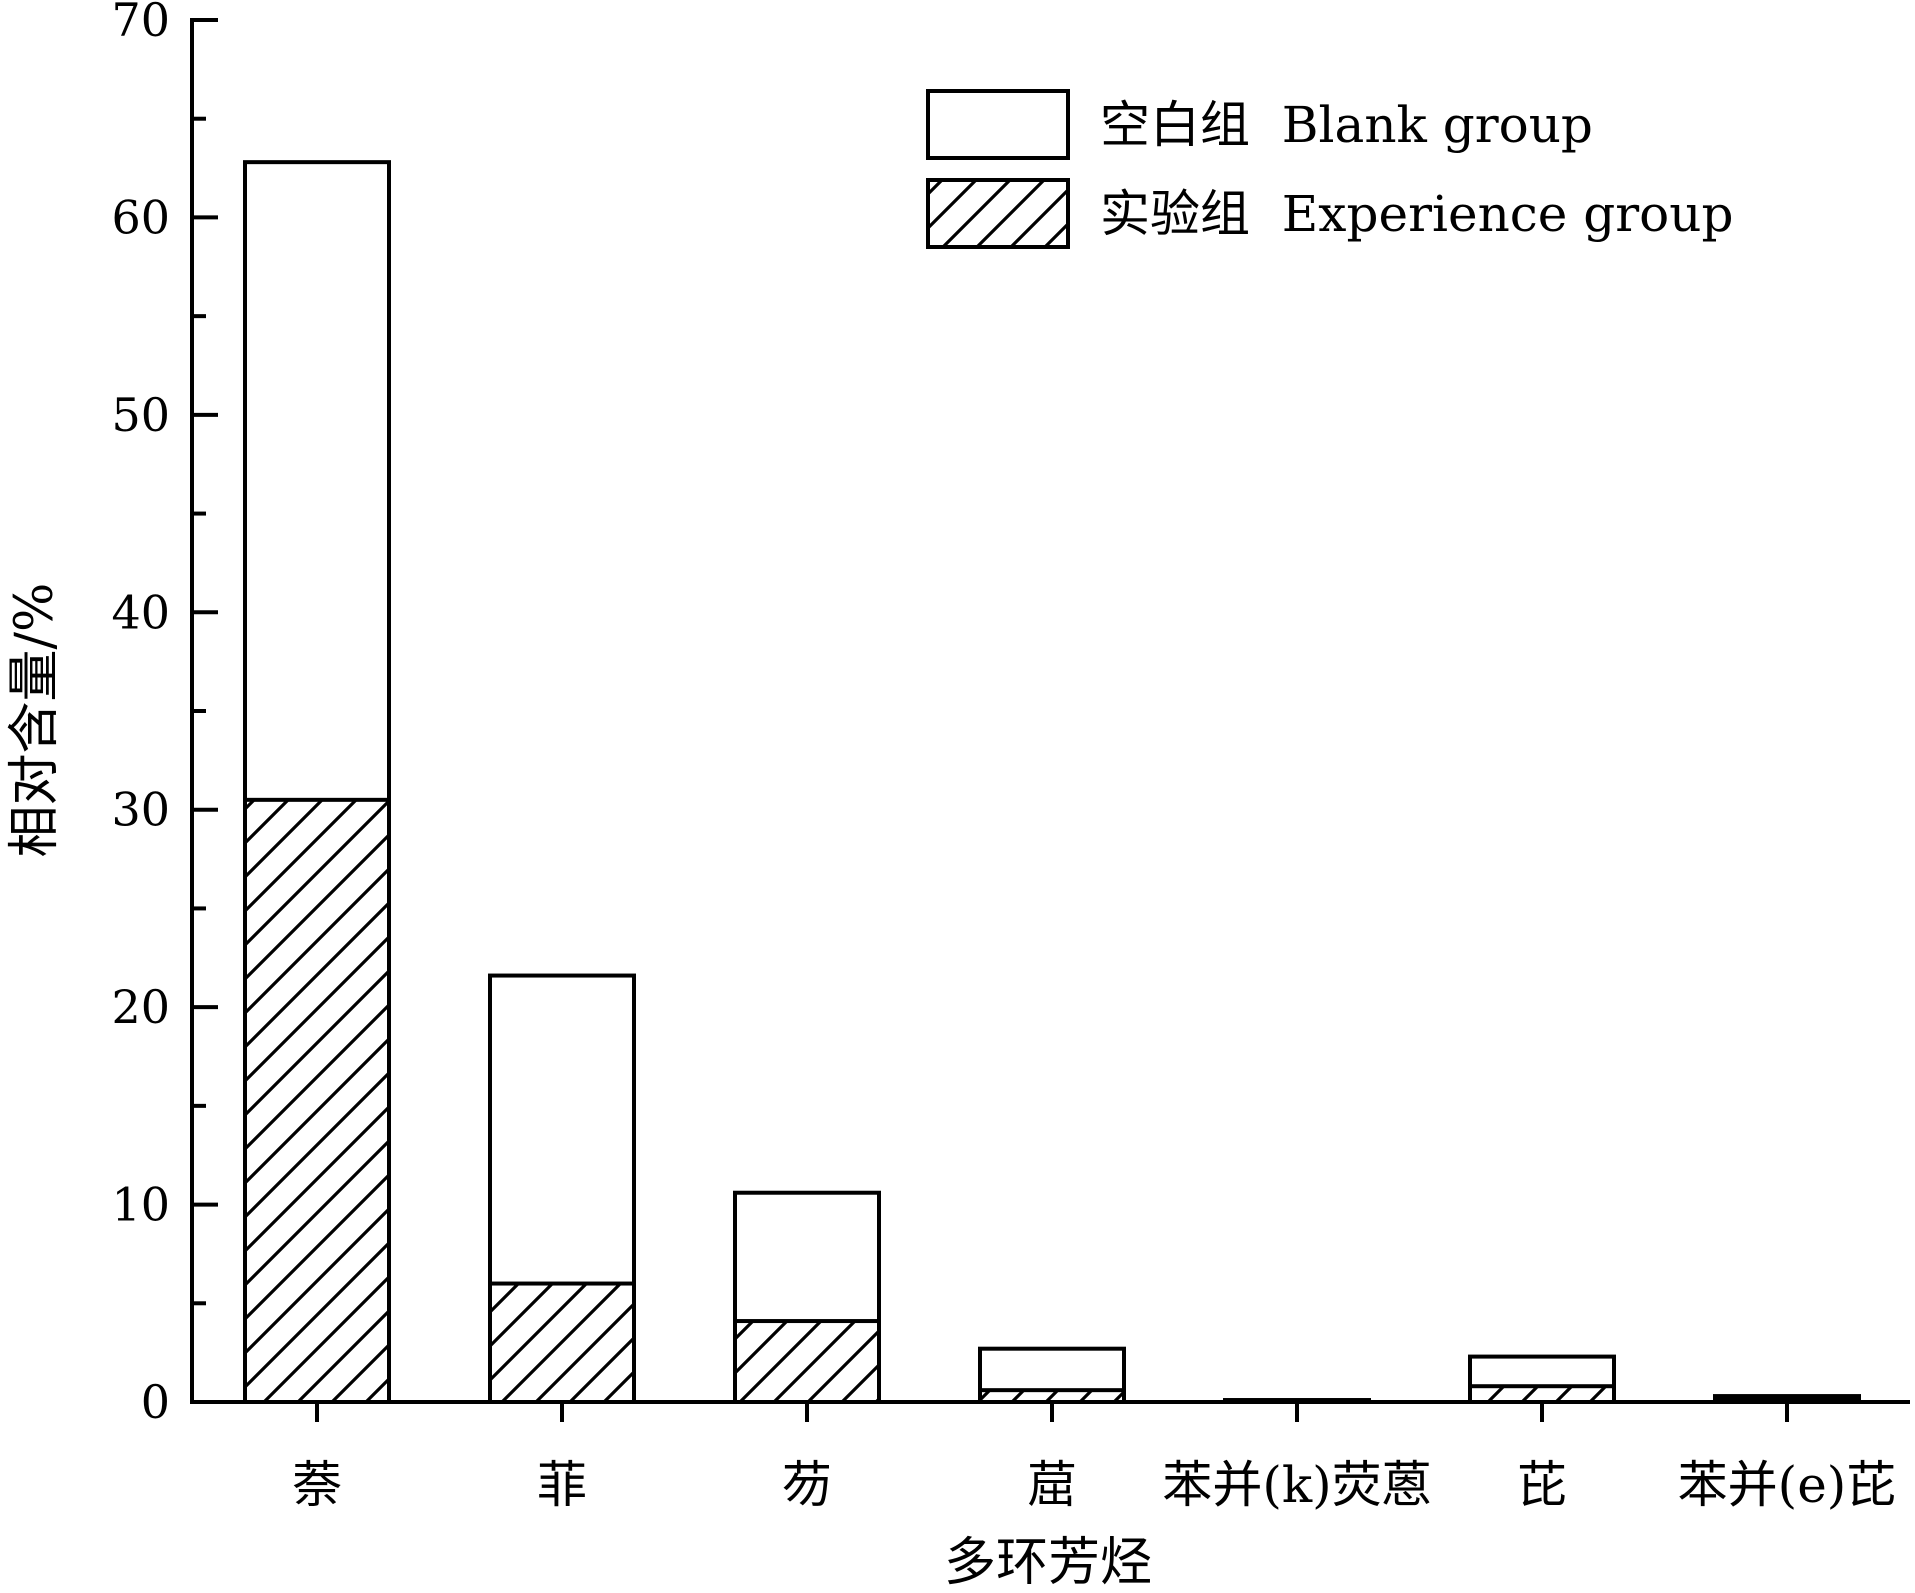 The height and width of the screenshot is (1593, 1915). What do you see at coordinates (140, 415) in the screenshot?
I see `y-tick-label: 50` at bounding box center [140, 415].